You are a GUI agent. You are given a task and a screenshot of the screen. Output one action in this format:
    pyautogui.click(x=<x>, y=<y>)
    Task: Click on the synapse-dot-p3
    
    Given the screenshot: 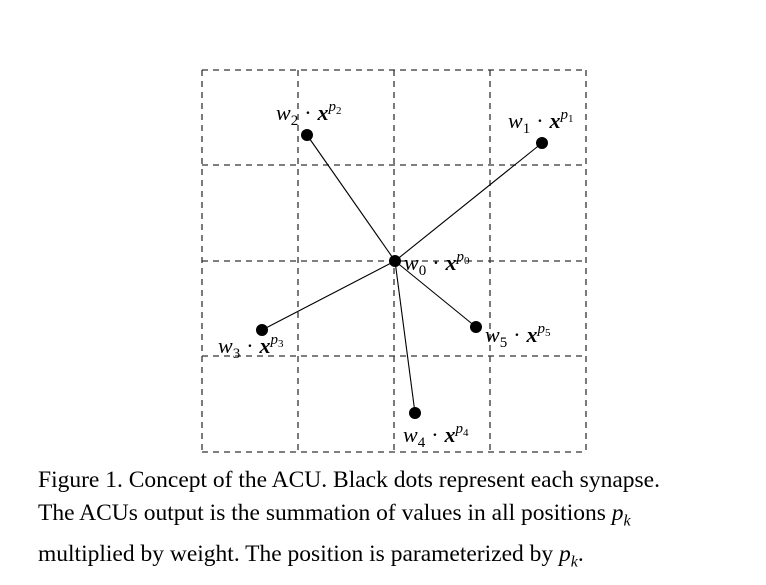 What is the action you would take?
    pyautogui.click(x=262, y=330)
    